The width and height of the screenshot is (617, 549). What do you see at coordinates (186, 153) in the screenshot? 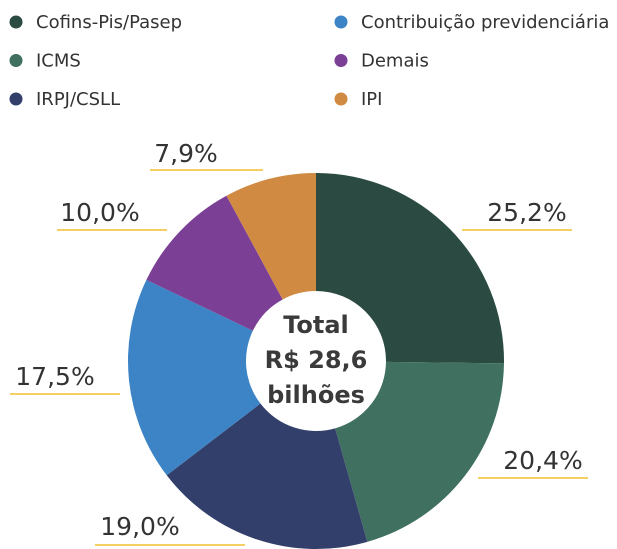
I see `value-label: 7,9%` at bounding box center [186, 153].